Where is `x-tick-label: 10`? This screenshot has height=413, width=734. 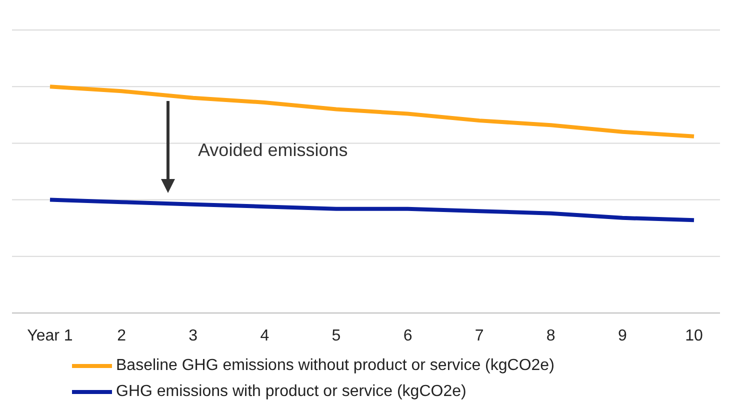 x-tick-label: 10 is located at coordinates (694, 335).